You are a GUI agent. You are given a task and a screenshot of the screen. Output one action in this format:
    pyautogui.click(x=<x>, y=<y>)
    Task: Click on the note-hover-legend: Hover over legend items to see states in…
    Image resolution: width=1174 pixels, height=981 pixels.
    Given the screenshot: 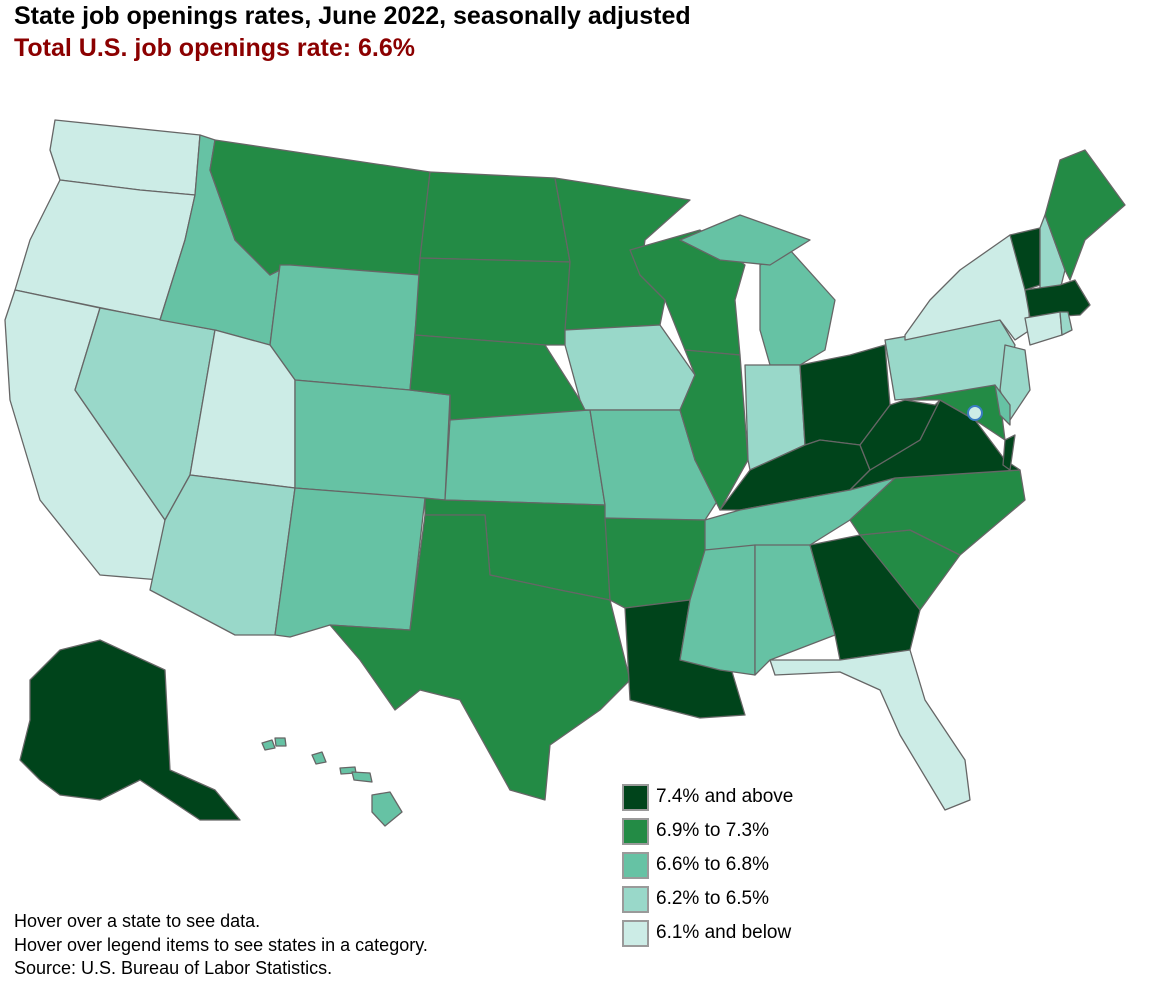 What is the action you would take?
    pyautogui.click(x=221, y=944)
    